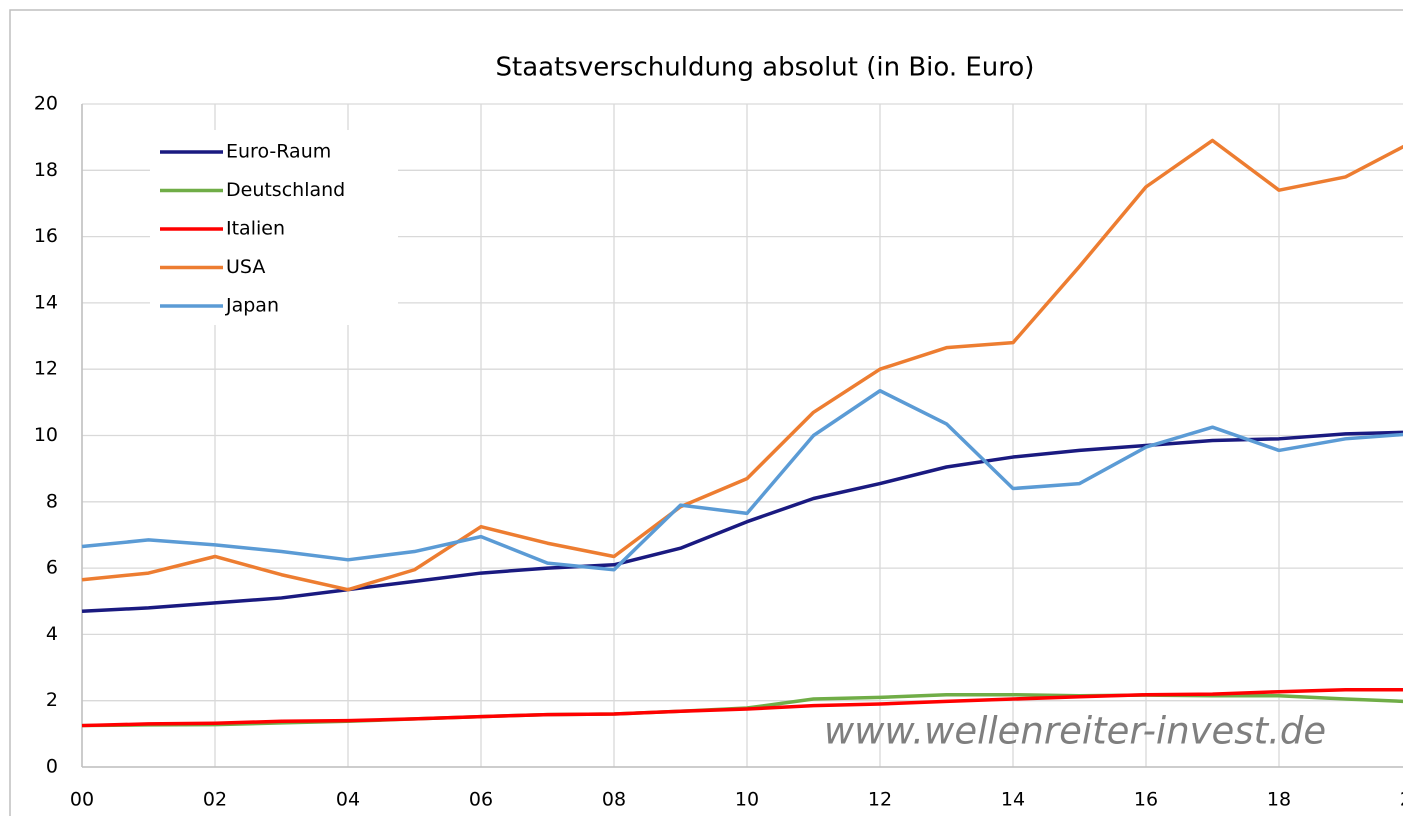 This screenshot has width=1403, height=816. I want to click on x-tick-label: 14, so click(1013, 800).